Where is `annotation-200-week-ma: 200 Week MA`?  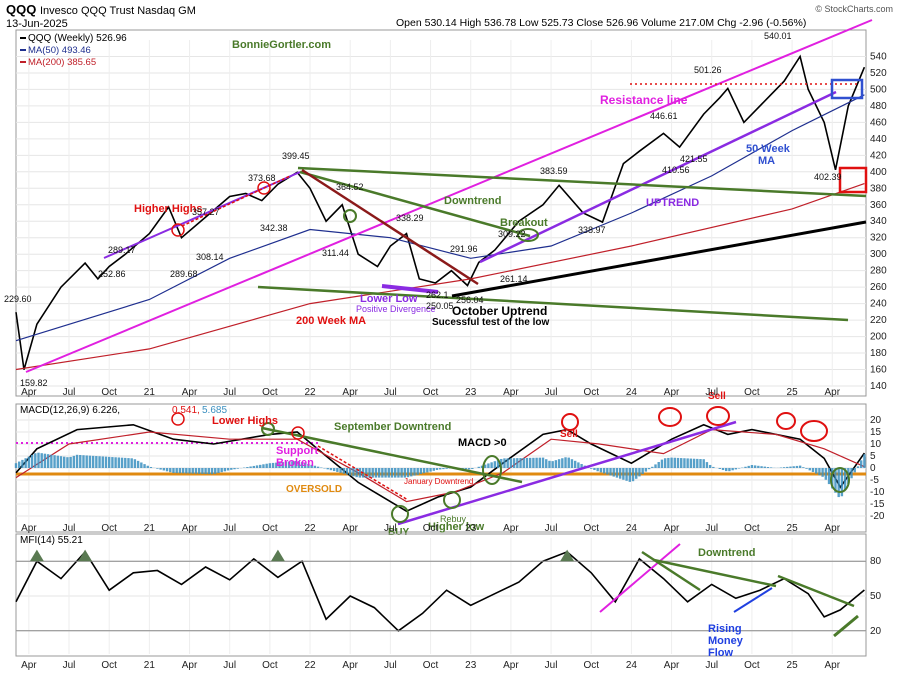
annotation-200-week-ma: 200 Week MA is located at coordinates (331, 321).